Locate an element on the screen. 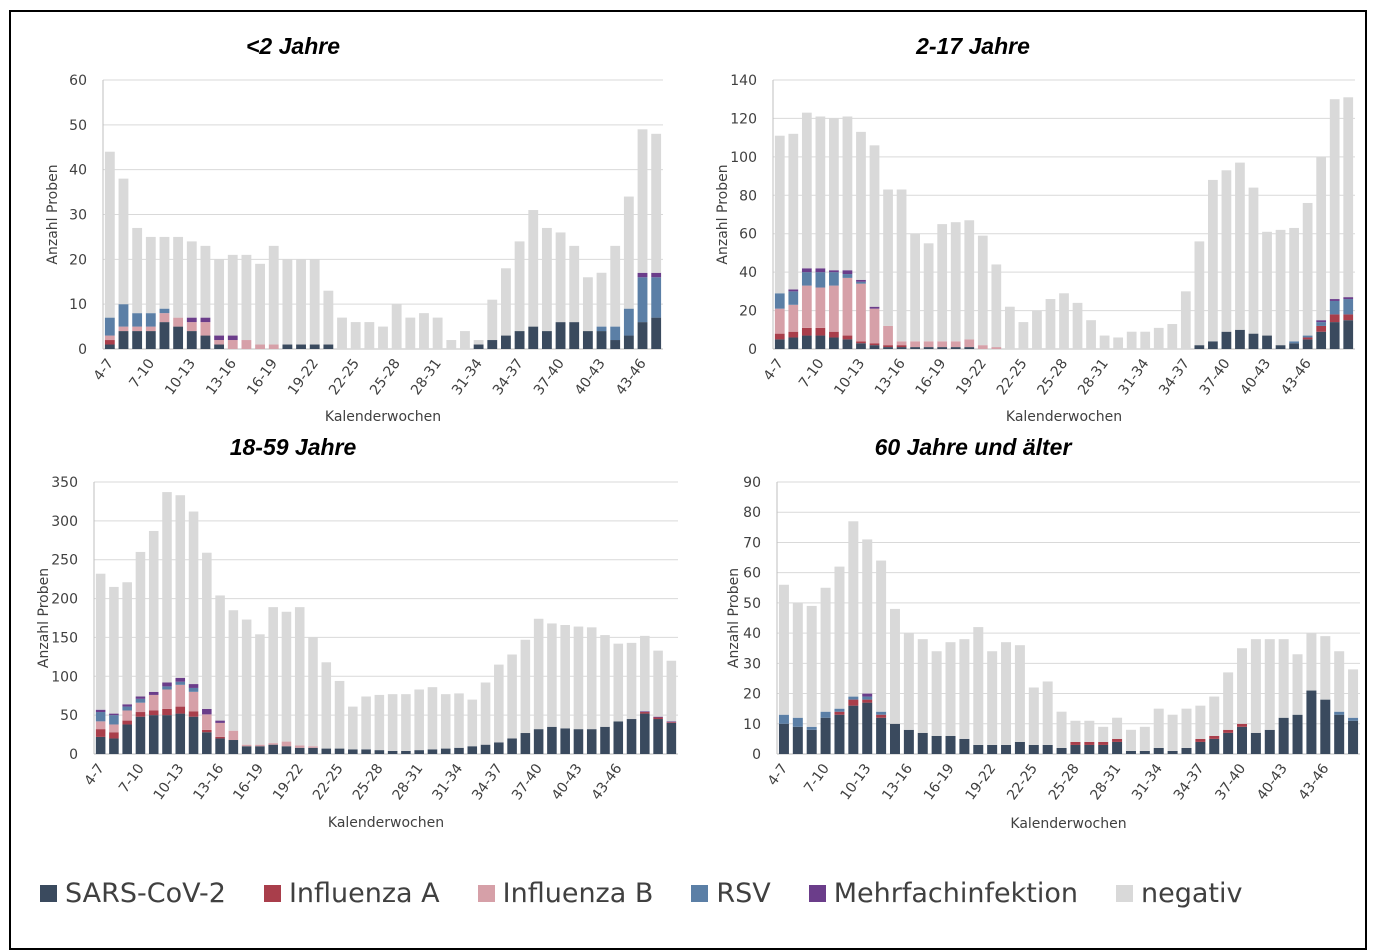 The height and width of the screenshot is (950, 1378). legend-label-influenza-b: Influenza B is located at coordinates (578, 893).